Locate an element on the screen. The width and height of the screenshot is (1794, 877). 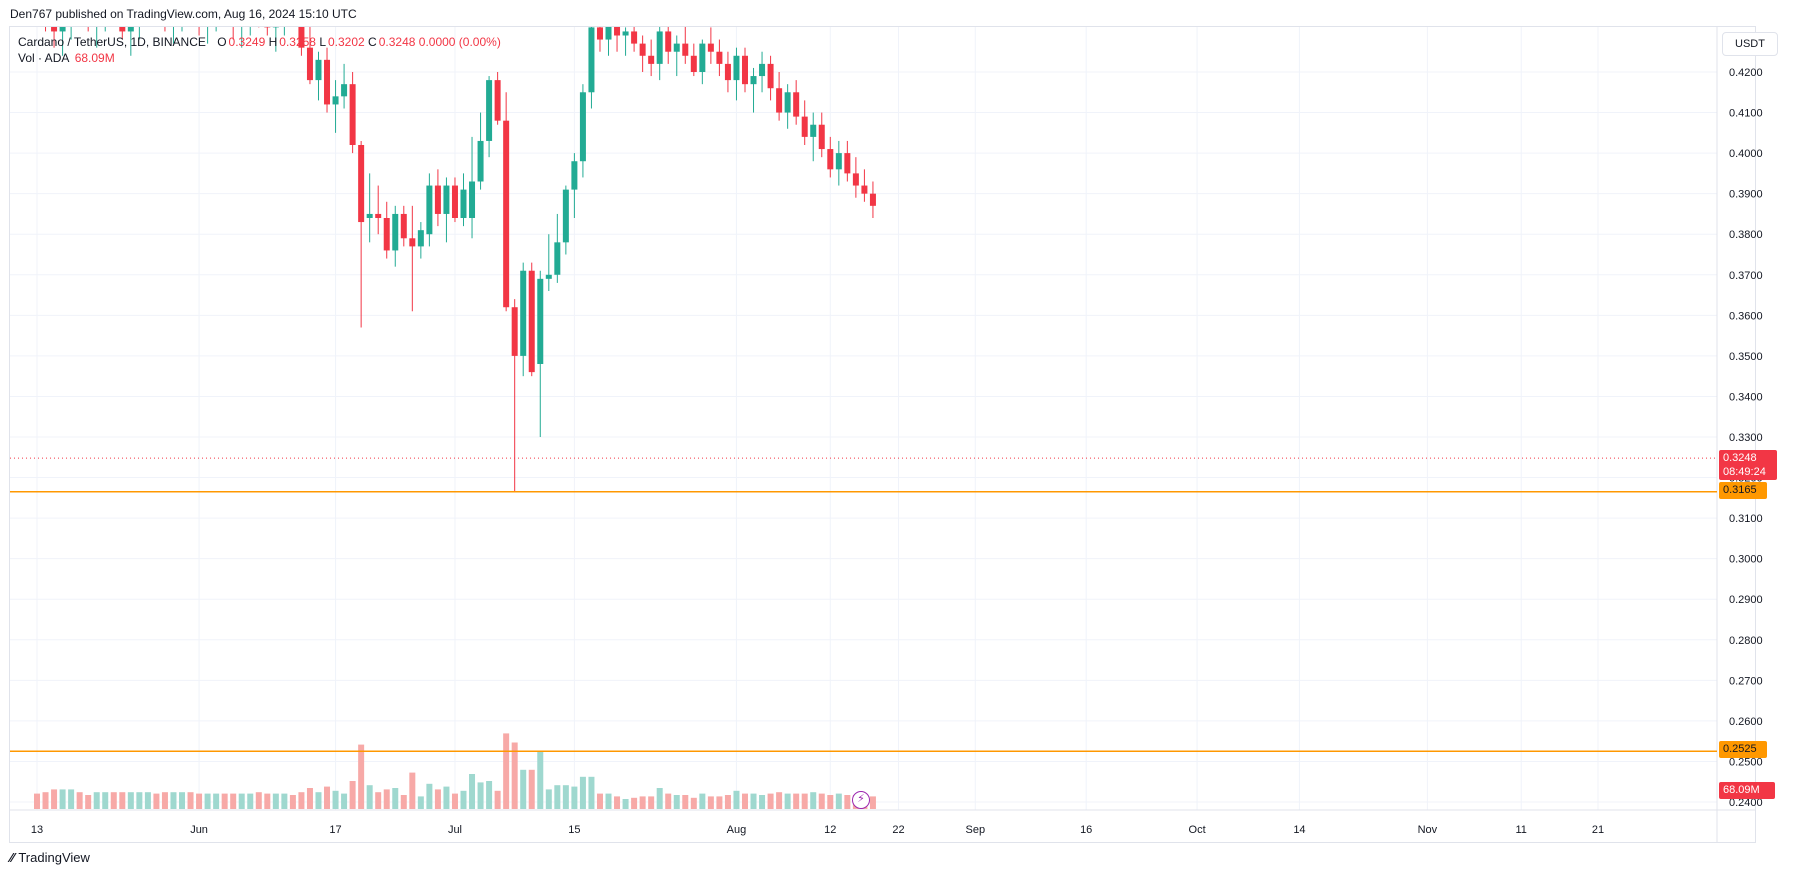
volume-label: Vol · ADA is located at coordinates (44, 58).